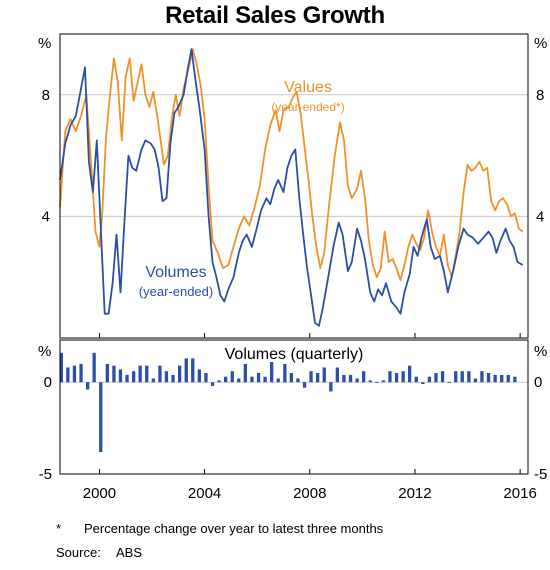 The height and width of the screenshot is (570, 550). What do you see at coordinates (275, 15) in the screenshot?
I see `chart-title: Retail Sales Growth` at bounding box center [275, 15].